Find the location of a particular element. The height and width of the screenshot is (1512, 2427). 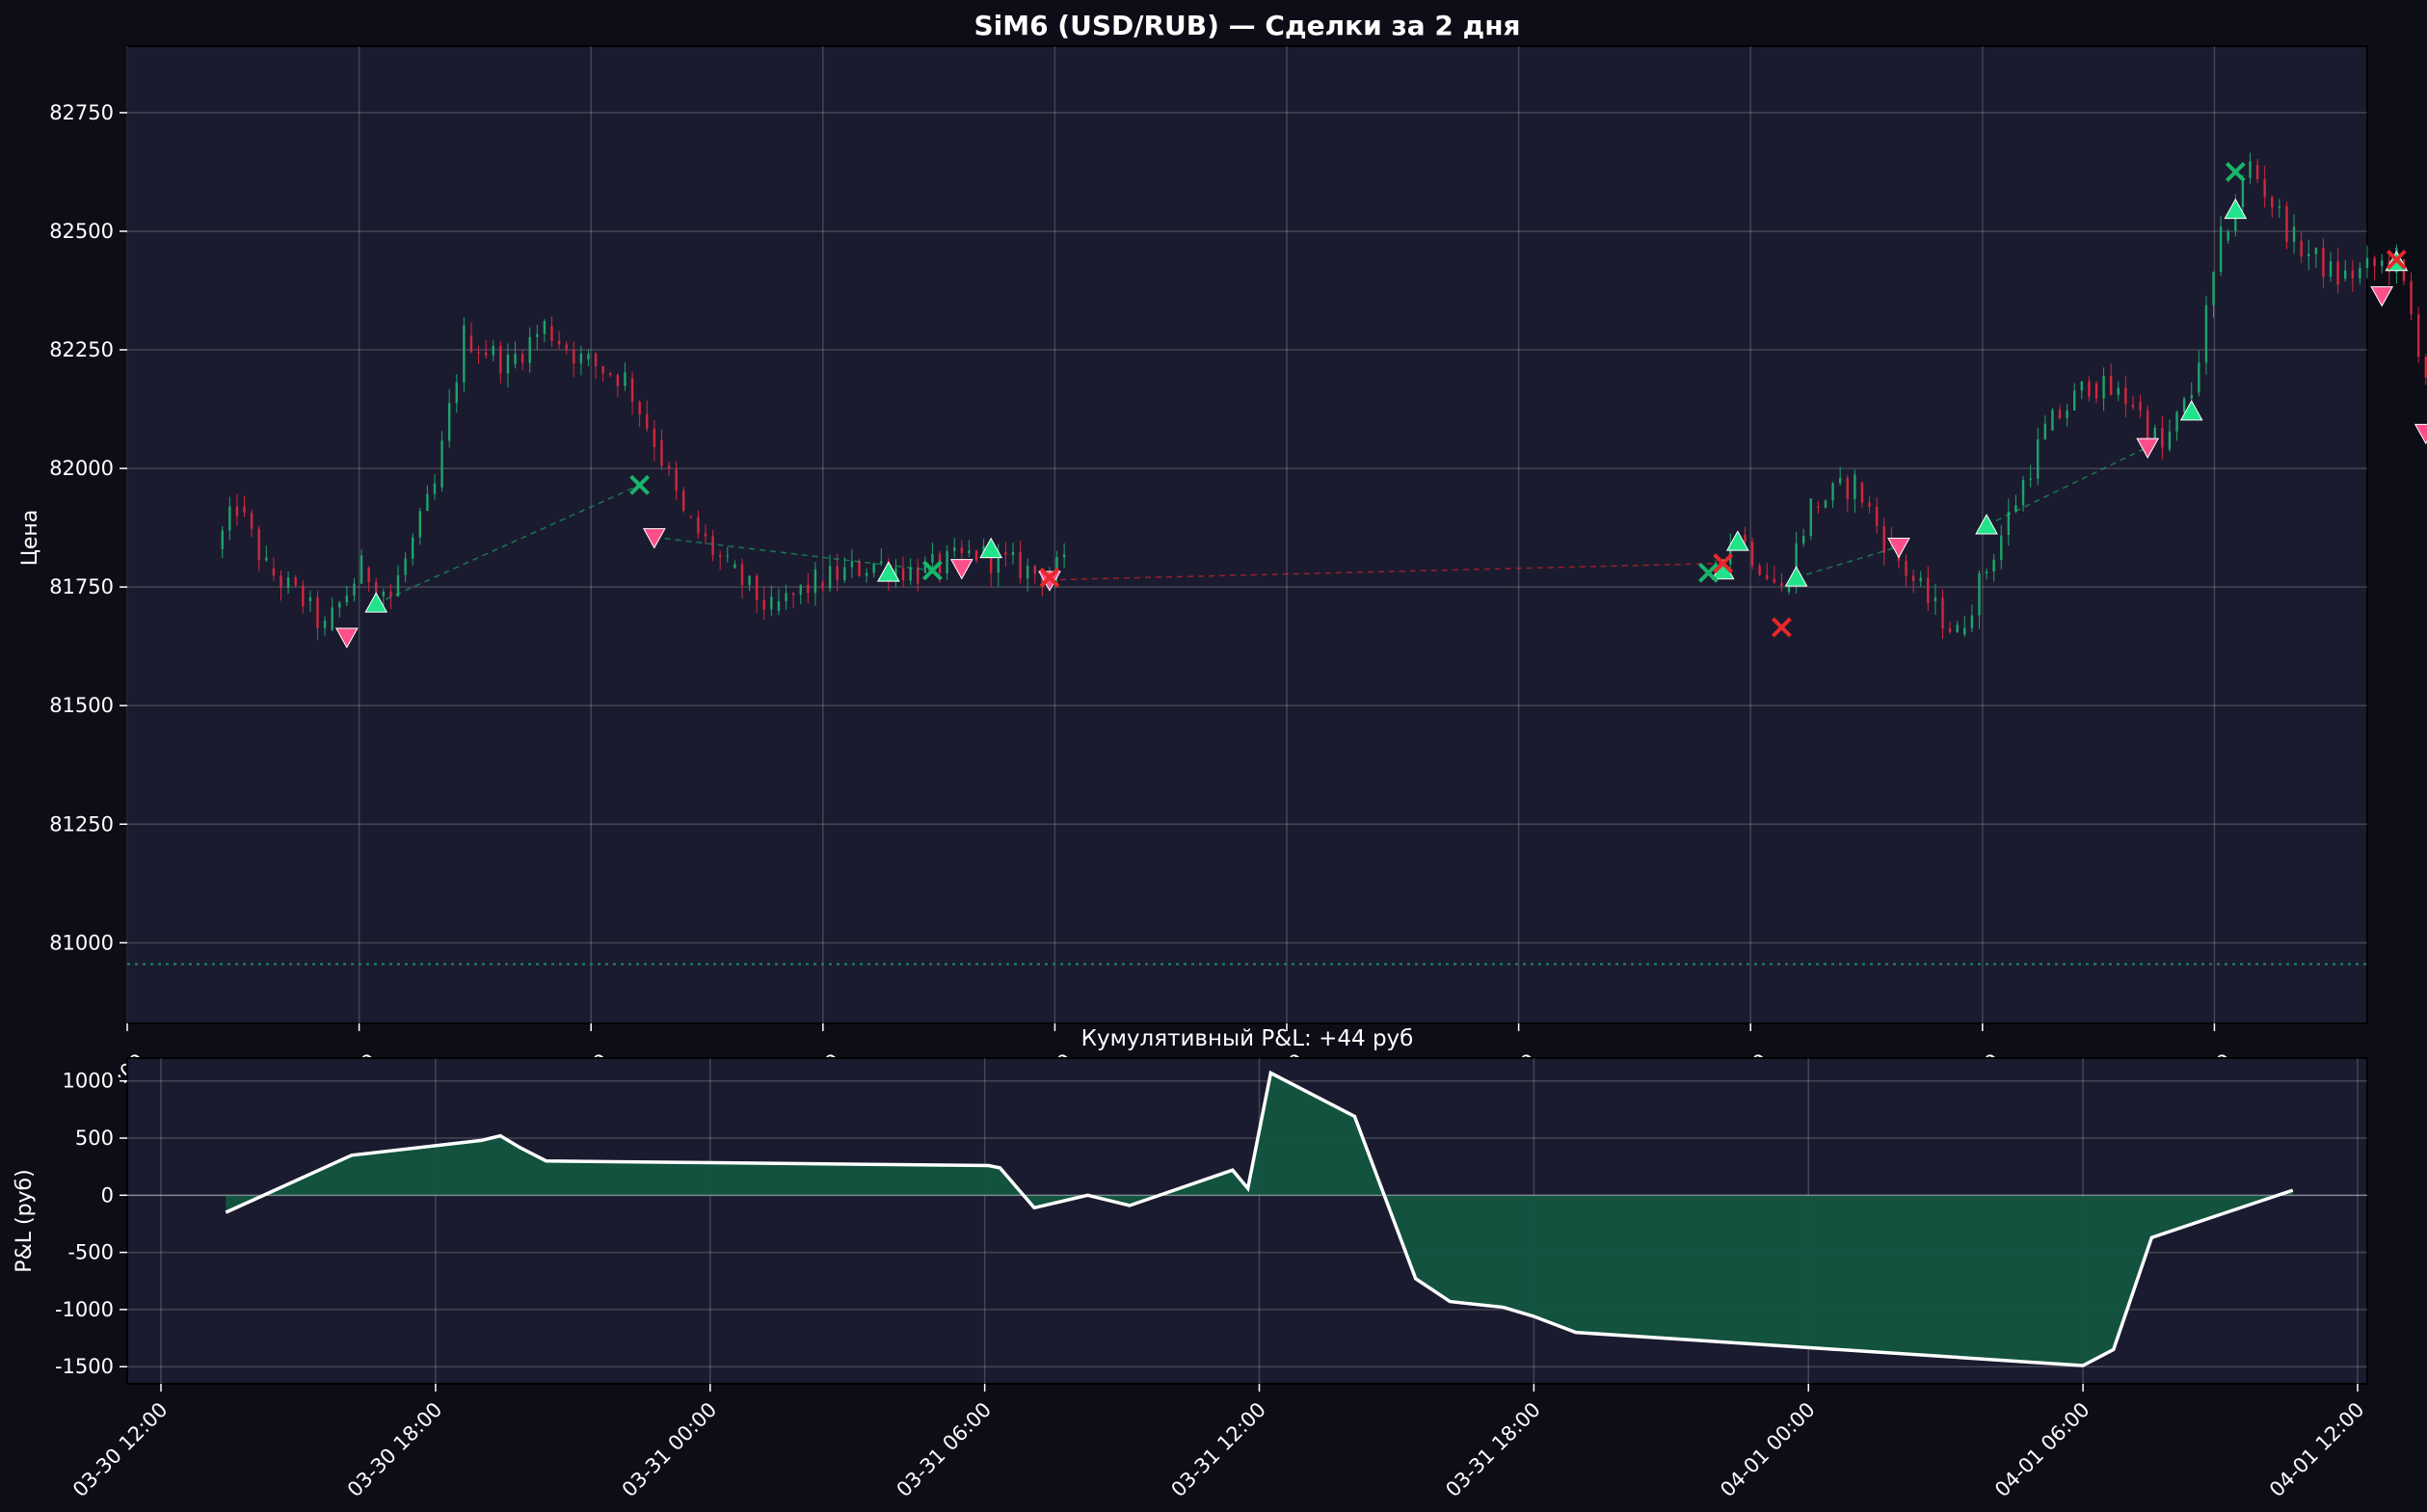

price-y-tick-label: 81500 is located at coordinates (82, 706).